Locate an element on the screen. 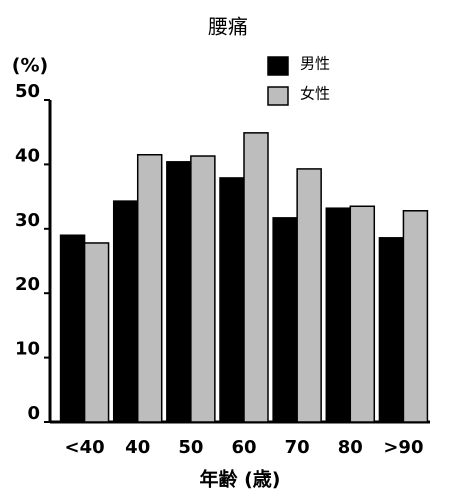  y-tick-label: 0 is located at coordinates (33, 413).